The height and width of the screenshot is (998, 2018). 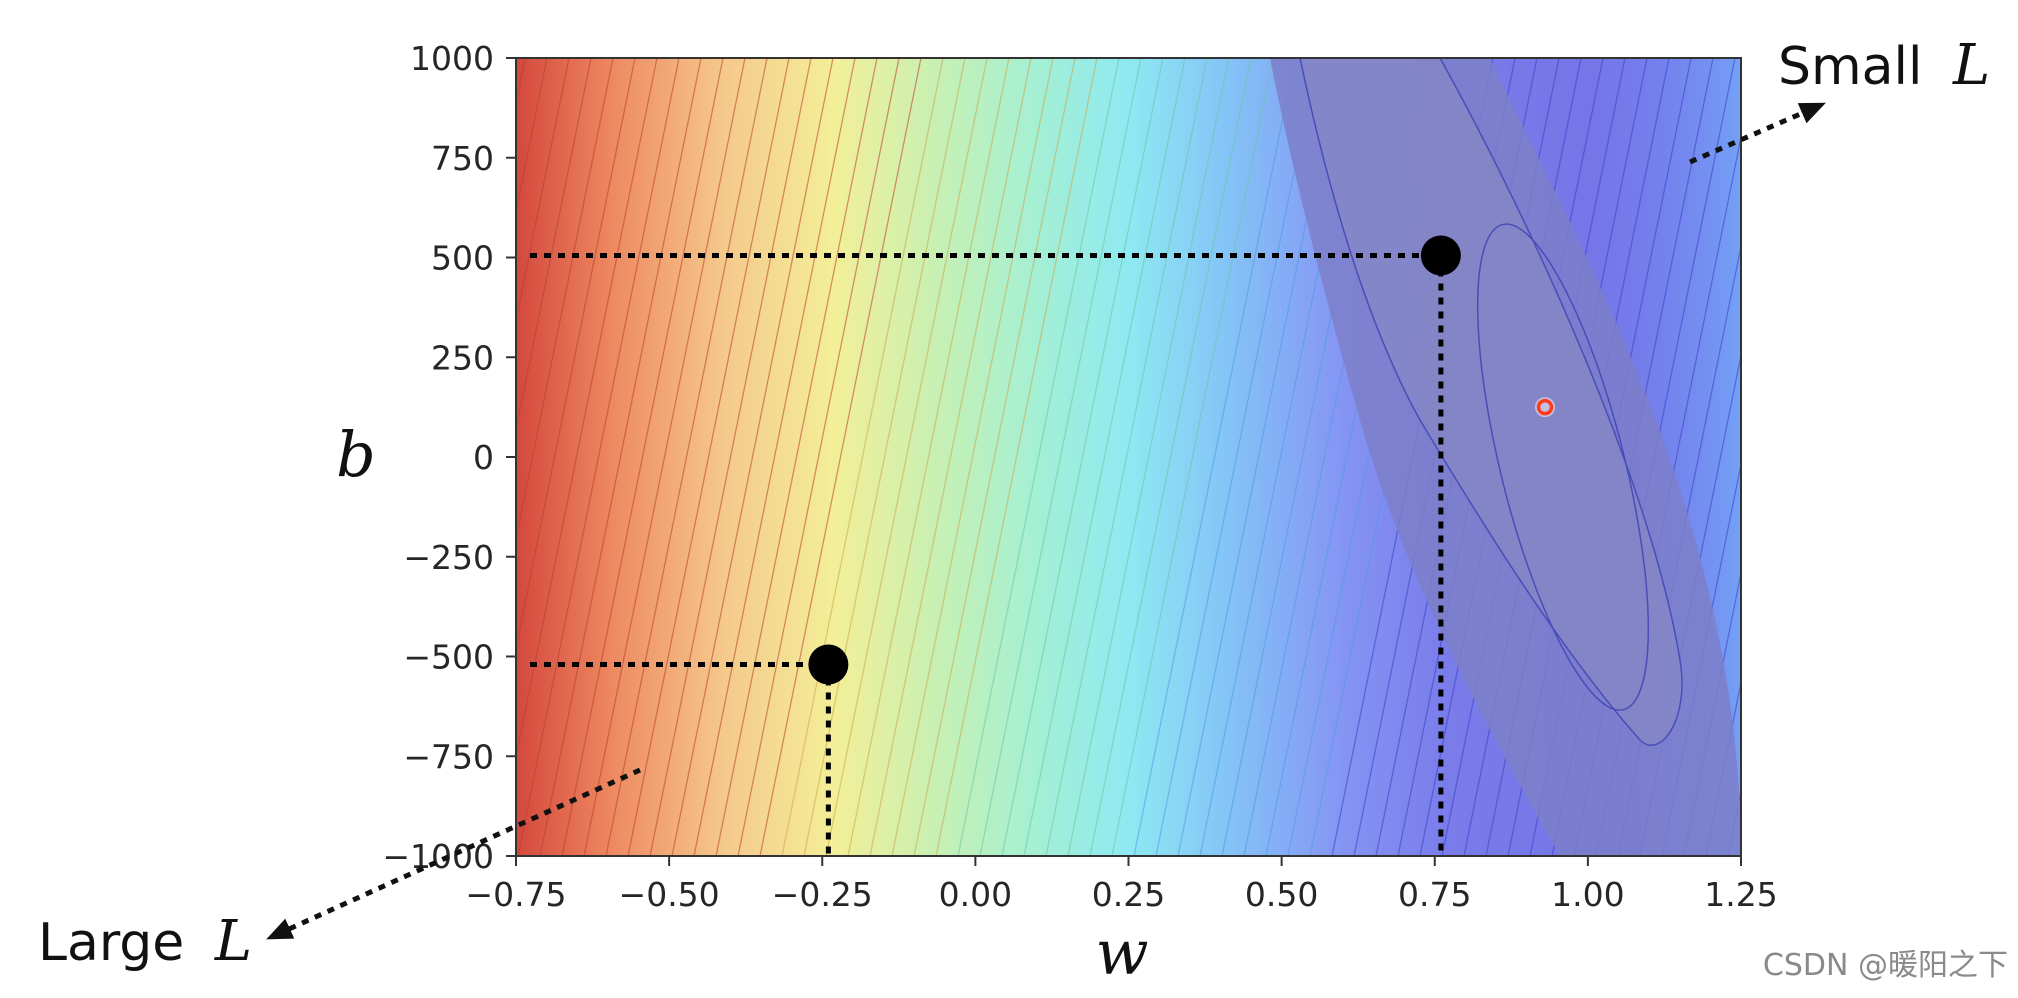 What do you see at coordinates (1971, 65) in the screenshot?
I see `annotation-small-var: L` at bounding box center [1971, 65].